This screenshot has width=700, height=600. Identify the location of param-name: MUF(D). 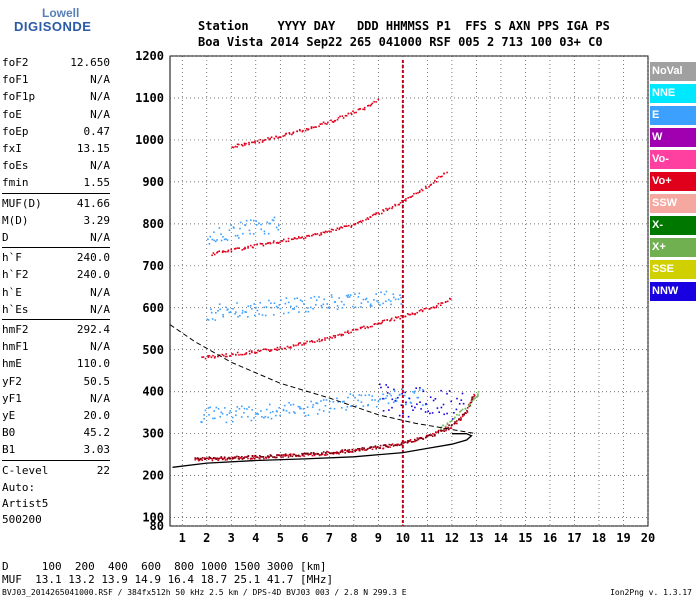
(22, 203).